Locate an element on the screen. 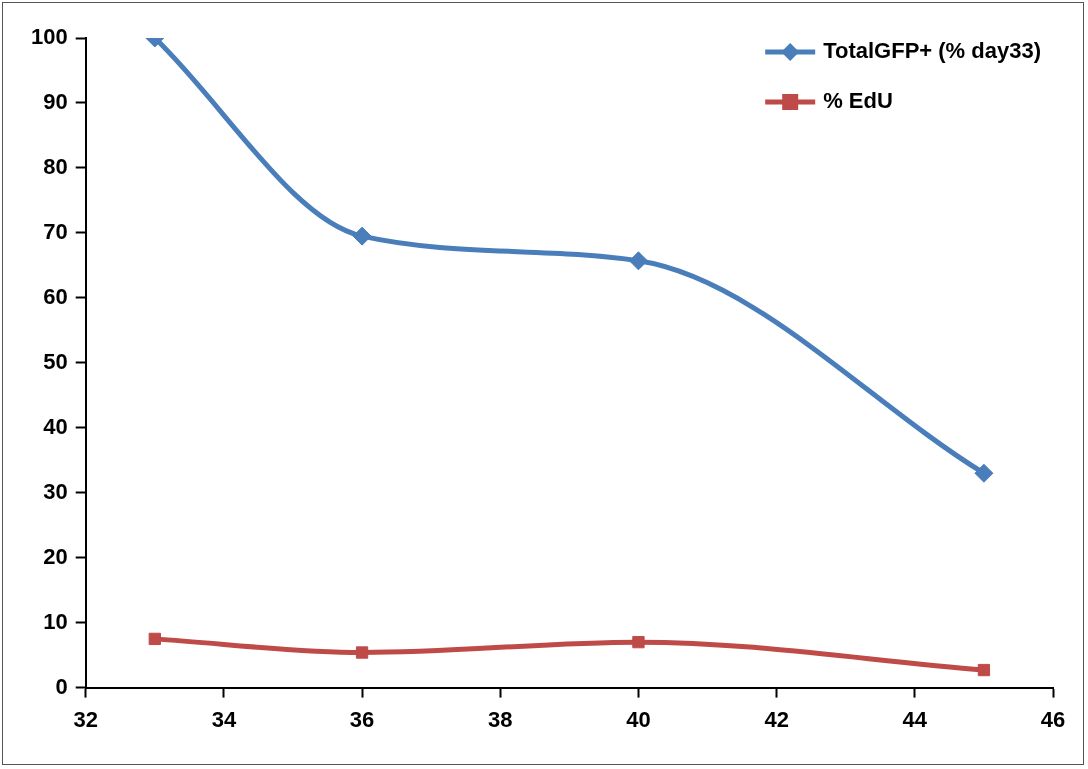 The height and width of the screenshot is (769, 1088). y-tick-label: 40 is located at coordinates (55, 426).